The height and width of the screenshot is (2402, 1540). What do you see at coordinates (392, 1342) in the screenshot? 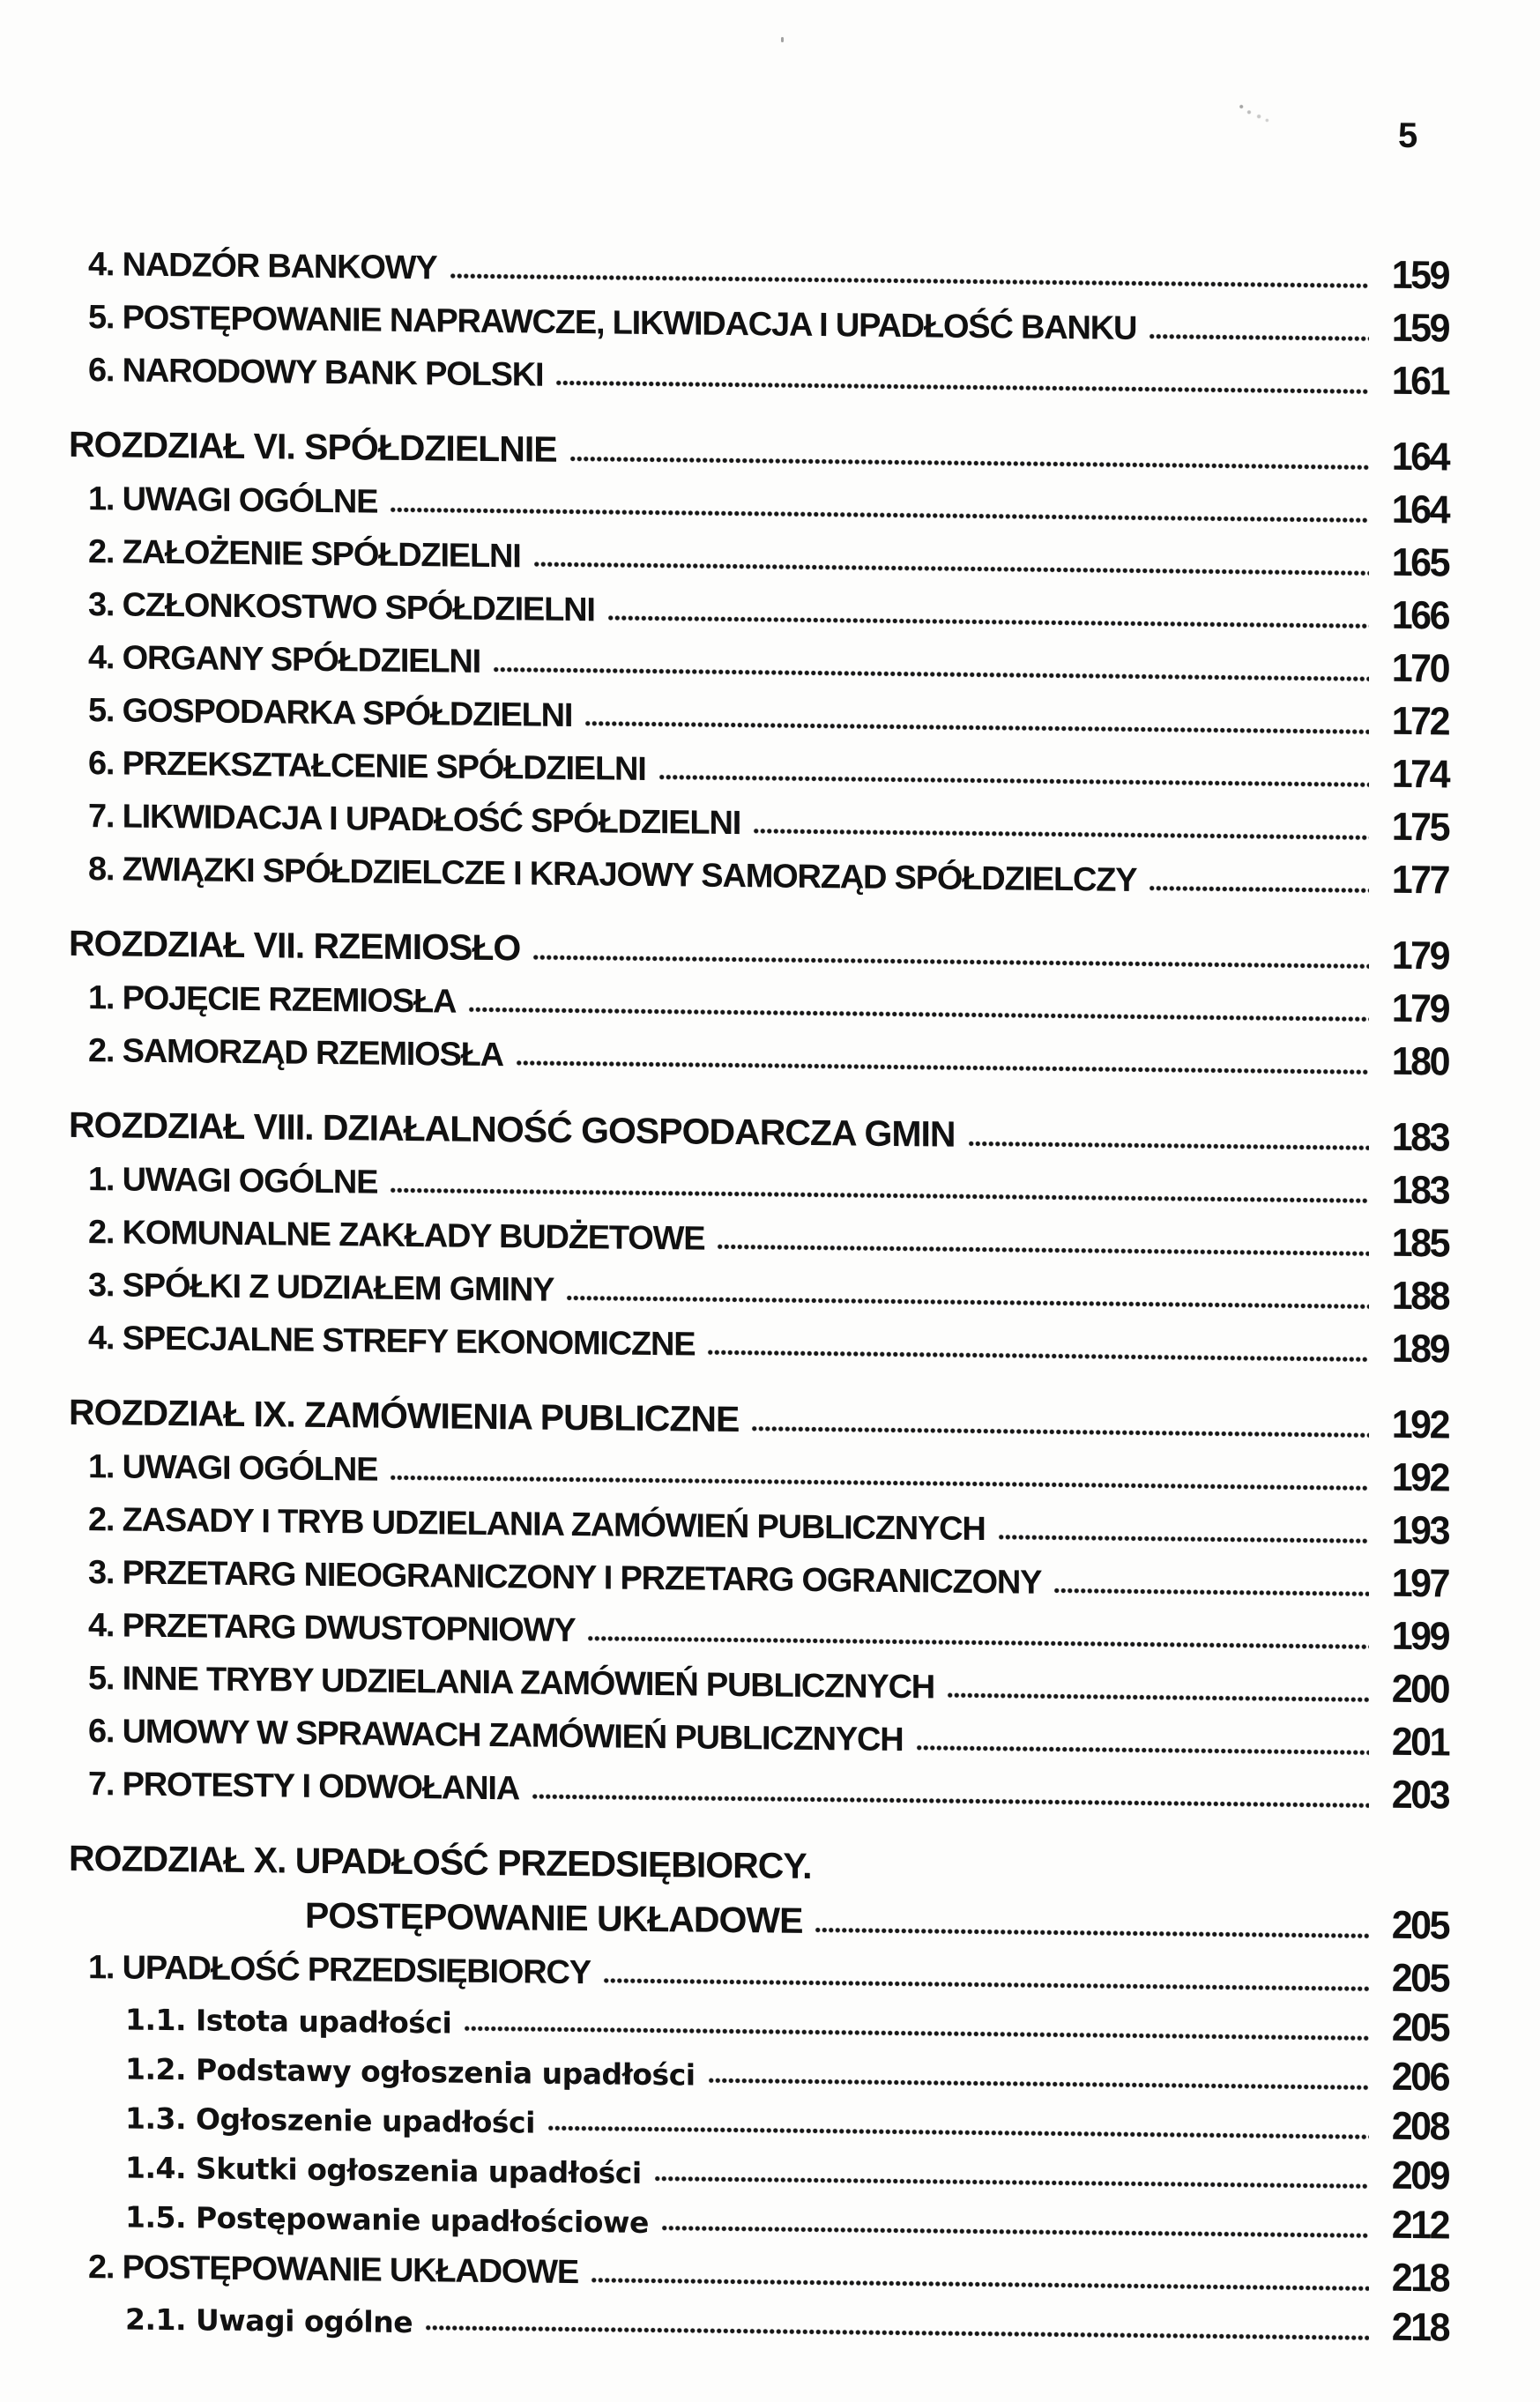
I see `toc-entry-label: 4. SPECJALNE STREFY EKONOMICZNE` at bounding box center [392, 1342].